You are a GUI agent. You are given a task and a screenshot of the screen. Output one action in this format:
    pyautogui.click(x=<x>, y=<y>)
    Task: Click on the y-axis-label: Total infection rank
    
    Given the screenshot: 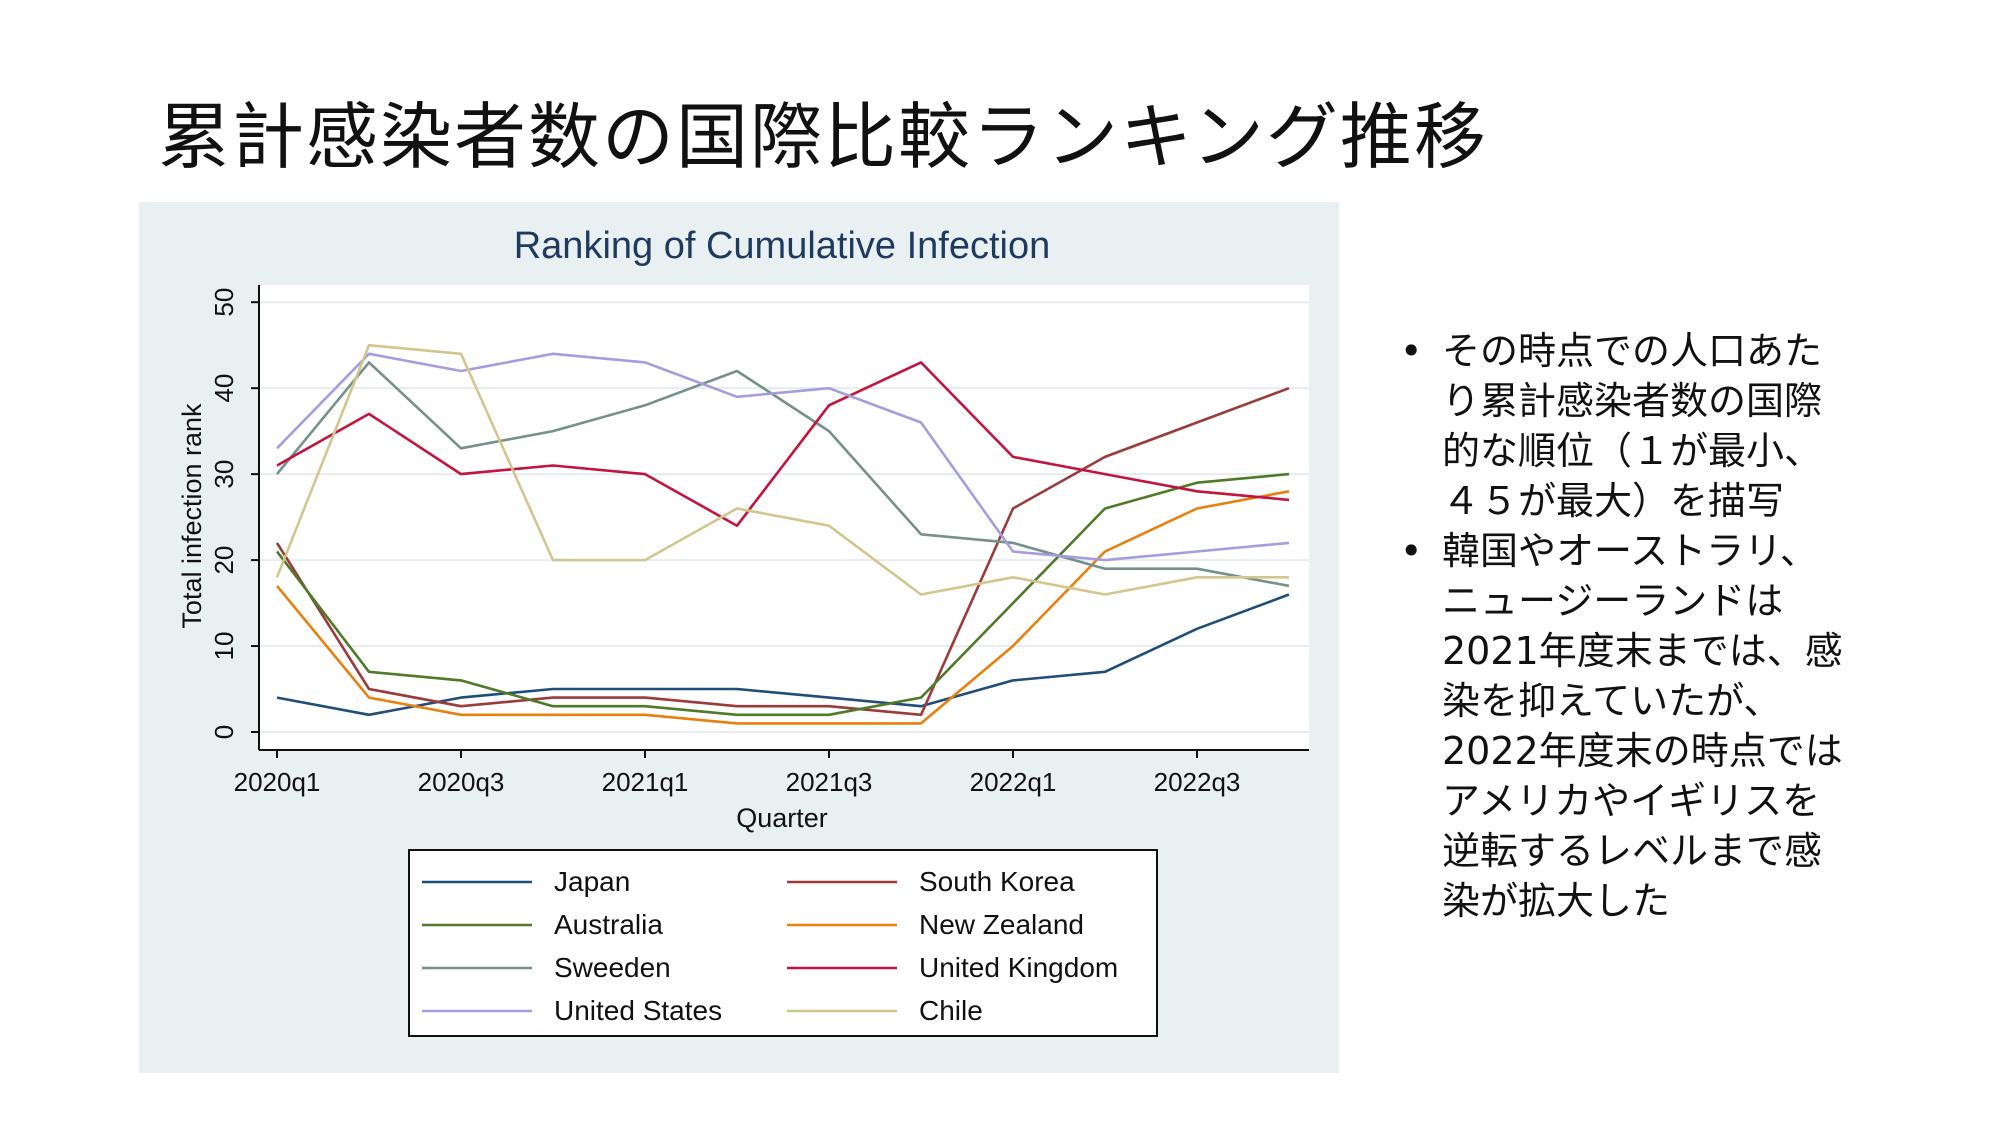 What is the action you would take?
    pyautogui.click(x=192, y=516)
    